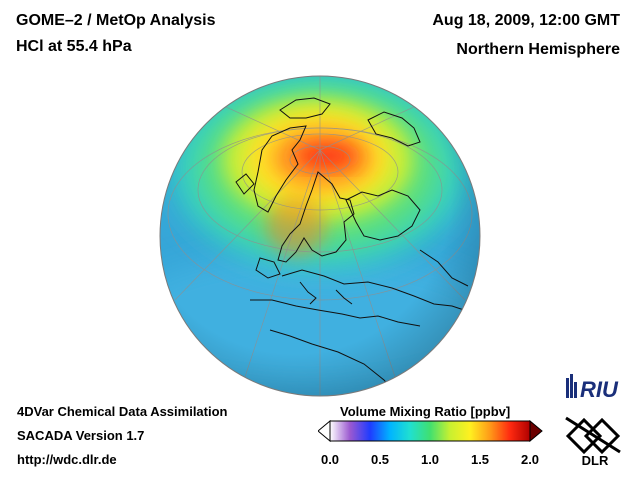 This screenshot has width=640, height=480. What do you see at coordinates (538, 49) in the screenshot?
I see `region-label: Northern Hemisphere` at bounding box center [538, 49].